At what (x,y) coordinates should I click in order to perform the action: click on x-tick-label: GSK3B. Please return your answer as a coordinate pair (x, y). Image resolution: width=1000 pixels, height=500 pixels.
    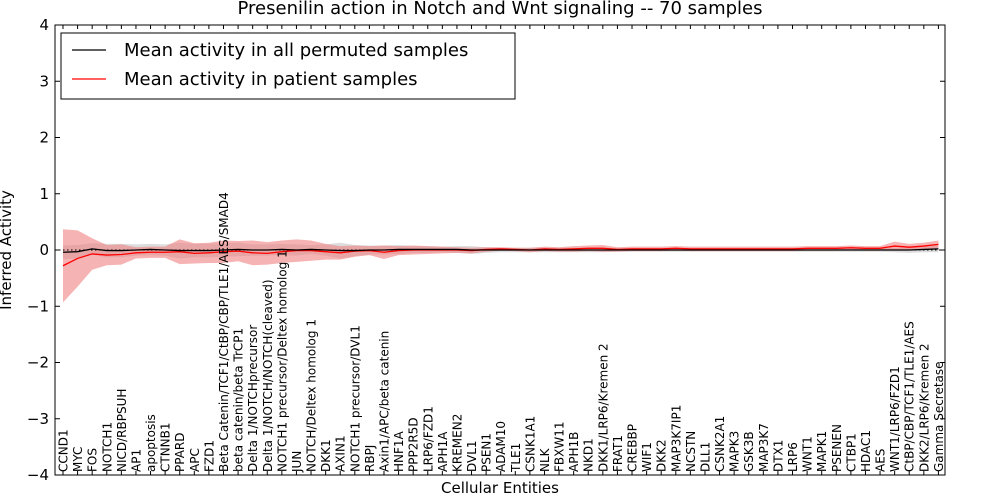
    Looking at the image, I should click on (749, 451).